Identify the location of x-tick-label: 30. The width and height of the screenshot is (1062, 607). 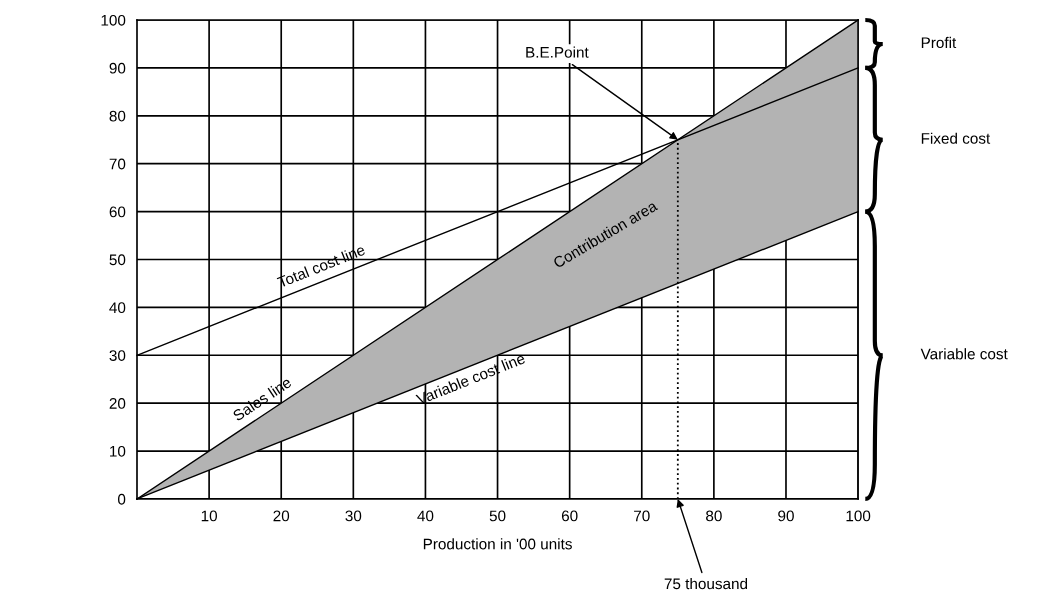
(353, 516).